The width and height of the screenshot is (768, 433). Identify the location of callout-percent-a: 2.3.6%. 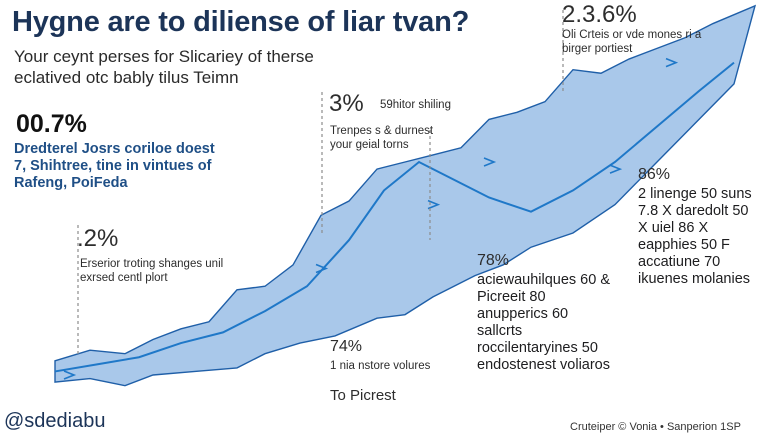
(599, 14).